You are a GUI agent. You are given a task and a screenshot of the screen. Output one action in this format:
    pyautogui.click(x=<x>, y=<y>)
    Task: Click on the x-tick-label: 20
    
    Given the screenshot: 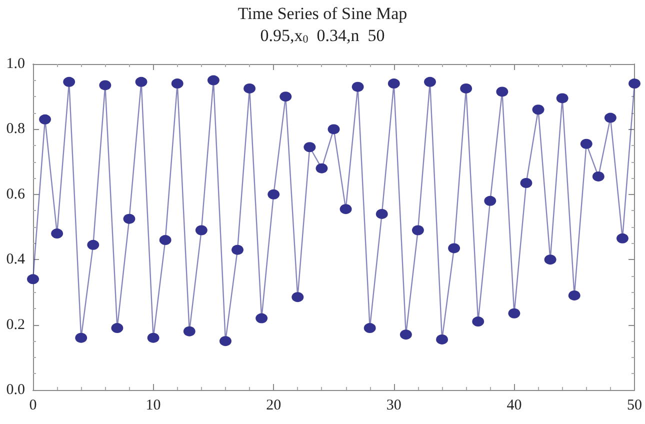 What is the action you would take?
    pyautogui.click(x=274, y=406)
    